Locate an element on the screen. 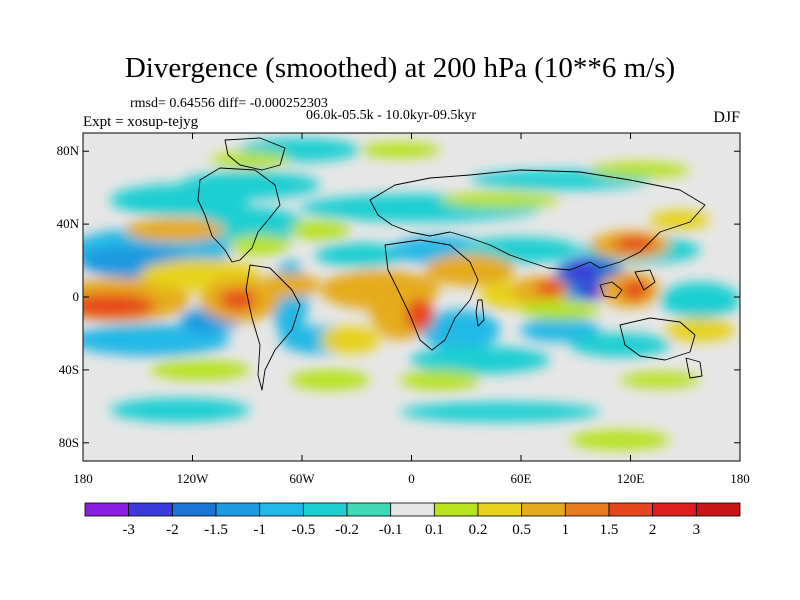  lon-tick-label: 60W is located at coordinates (302, 478).